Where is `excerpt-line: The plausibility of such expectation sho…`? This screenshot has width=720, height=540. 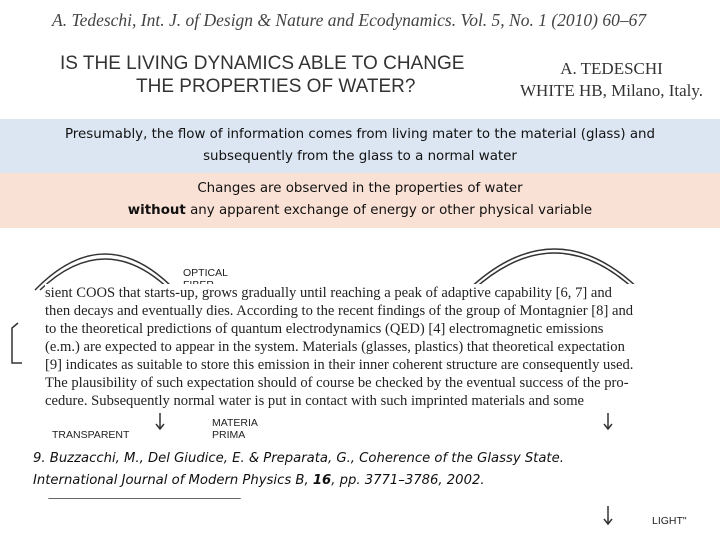
excerpt-line: The plausibility of such expectation sho… is located at coordinates (337, 383).